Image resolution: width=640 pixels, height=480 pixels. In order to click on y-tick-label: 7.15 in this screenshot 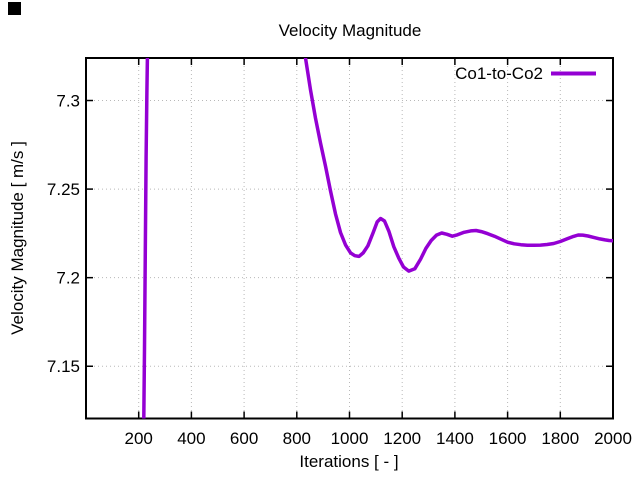, I will do `click(63, 366)`.